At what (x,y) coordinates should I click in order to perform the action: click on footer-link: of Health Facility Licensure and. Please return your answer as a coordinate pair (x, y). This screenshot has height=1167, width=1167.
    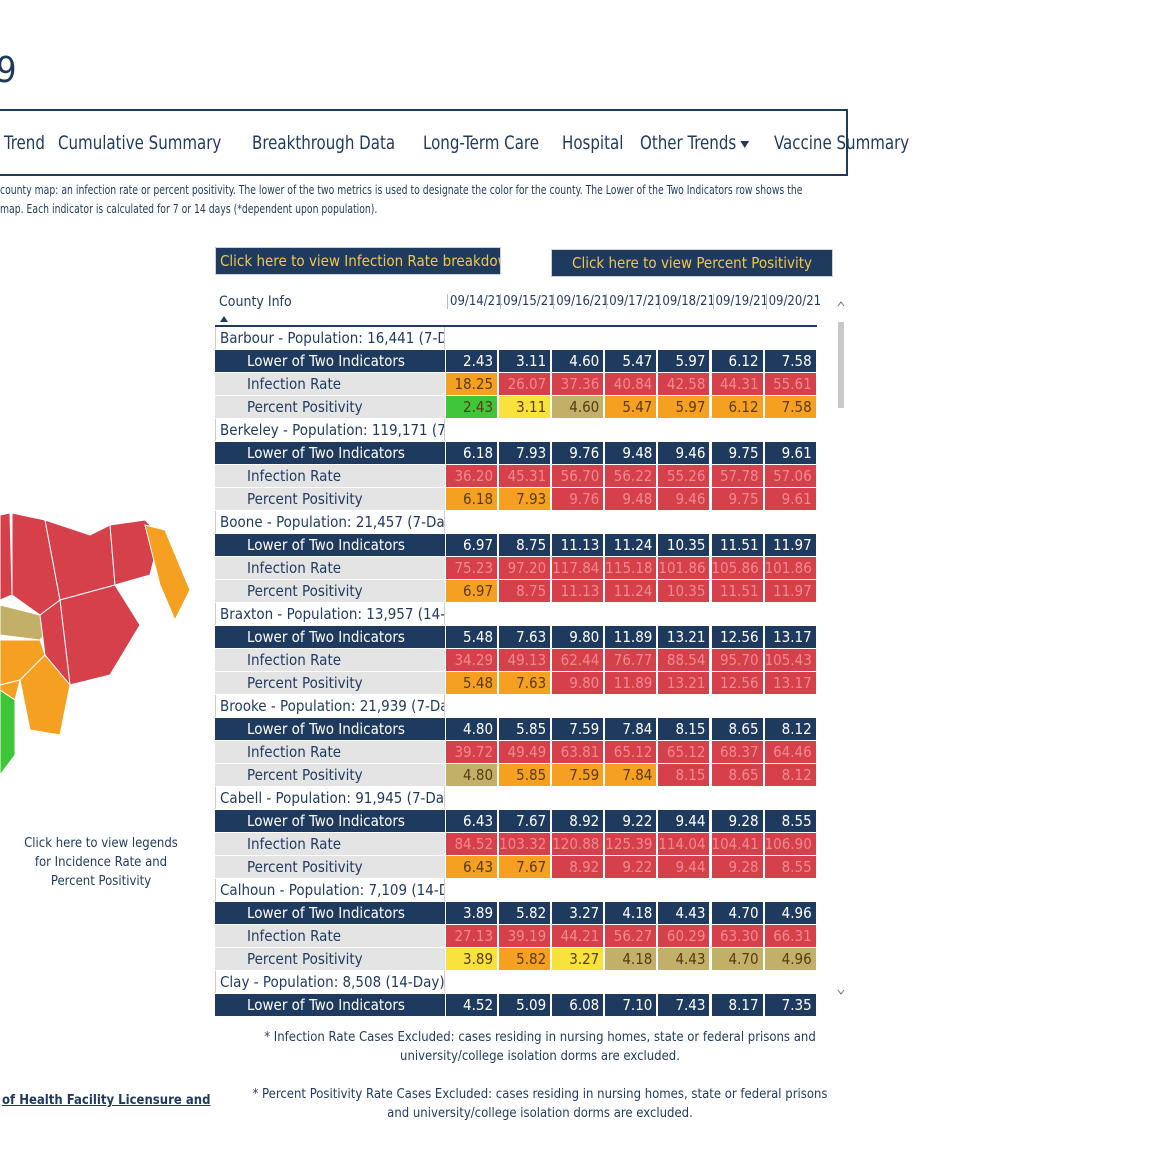
    Looking at the image, I should click on (106, 1100).